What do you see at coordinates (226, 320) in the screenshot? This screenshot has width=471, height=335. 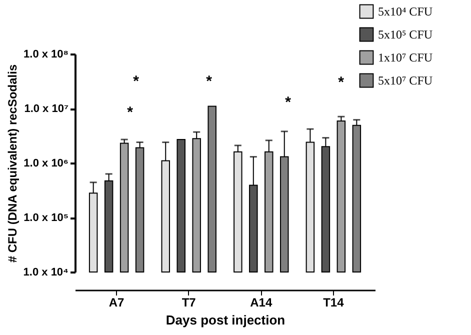 I see `x-axis-title: Days post injection` at bounding box center [226, 320].